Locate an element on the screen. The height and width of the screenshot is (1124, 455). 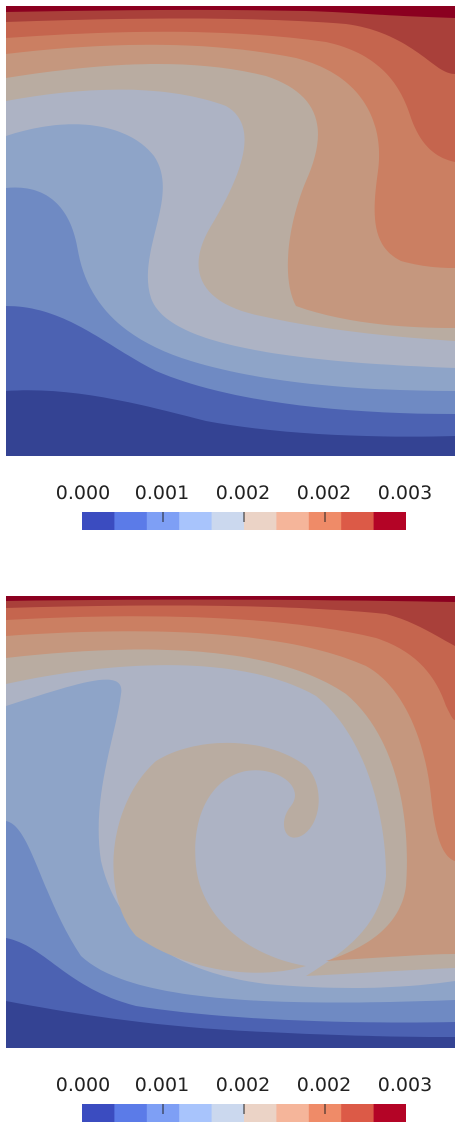
colorbar-ticks-1: 0.000 0.001 0.002 0.002 0.003 is located at coordinates (227, 494).